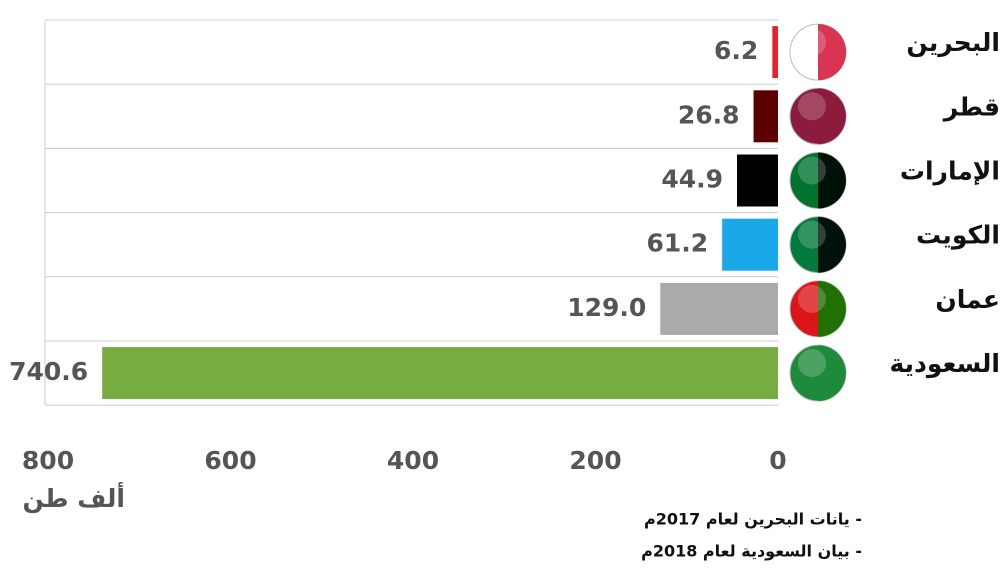  What do you see at coordinates (971, 107) in the screenshot?
I see `category-label: قطر` at bounding box center [971, 107].